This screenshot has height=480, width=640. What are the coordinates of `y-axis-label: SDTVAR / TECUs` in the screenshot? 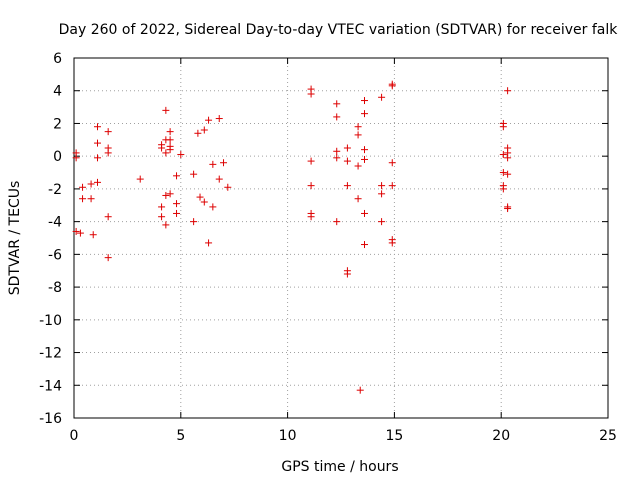 It's located at (15, 238).